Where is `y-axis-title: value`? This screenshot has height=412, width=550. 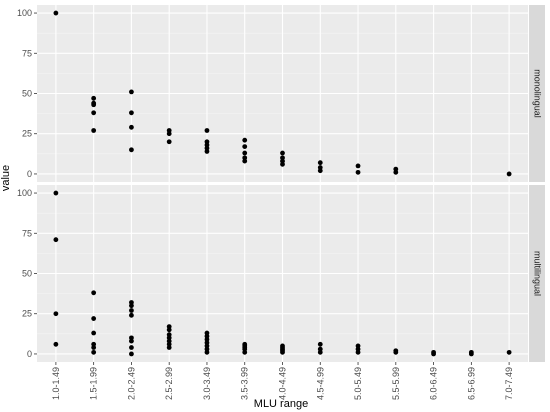 y-axis-title: value is located at coordinates (6, 178).